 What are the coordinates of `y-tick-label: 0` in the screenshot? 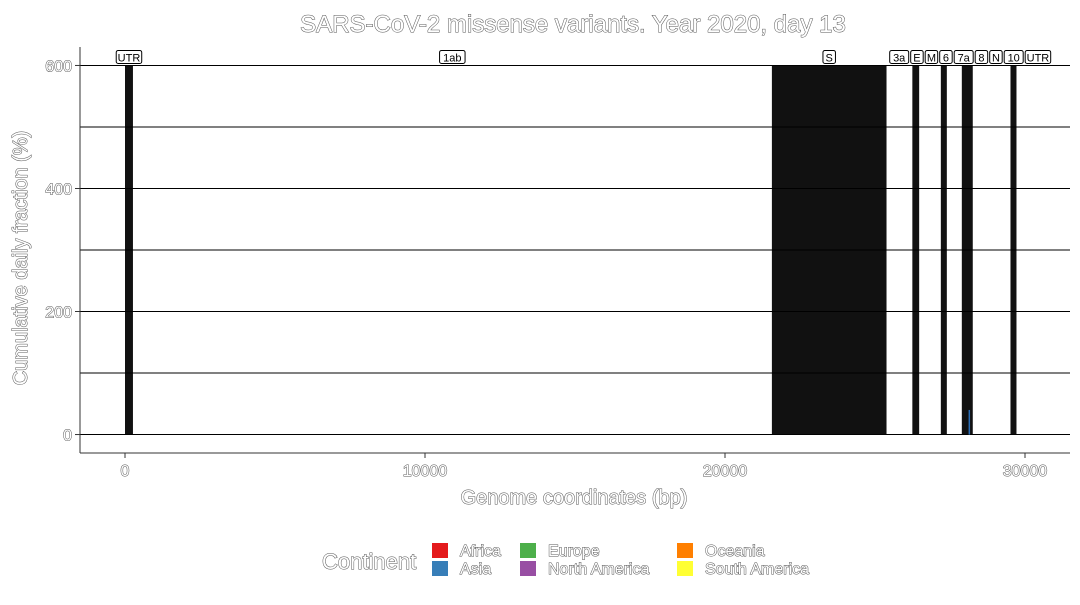 It's located at (67, 436).